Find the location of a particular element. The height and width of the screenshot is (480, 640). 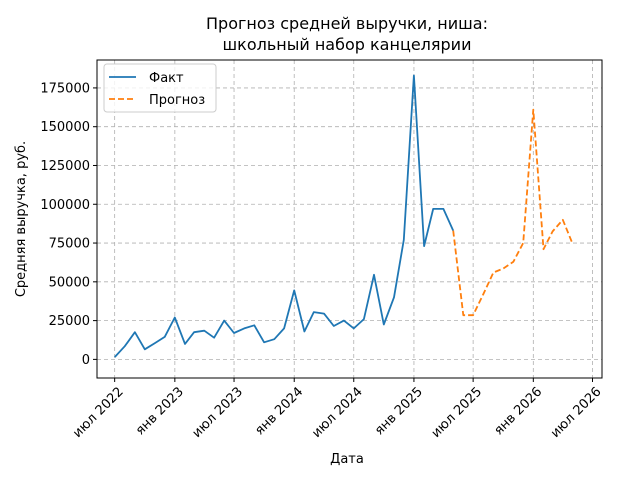

legend: Факт Прогноз is located at coordinates (160, 88).